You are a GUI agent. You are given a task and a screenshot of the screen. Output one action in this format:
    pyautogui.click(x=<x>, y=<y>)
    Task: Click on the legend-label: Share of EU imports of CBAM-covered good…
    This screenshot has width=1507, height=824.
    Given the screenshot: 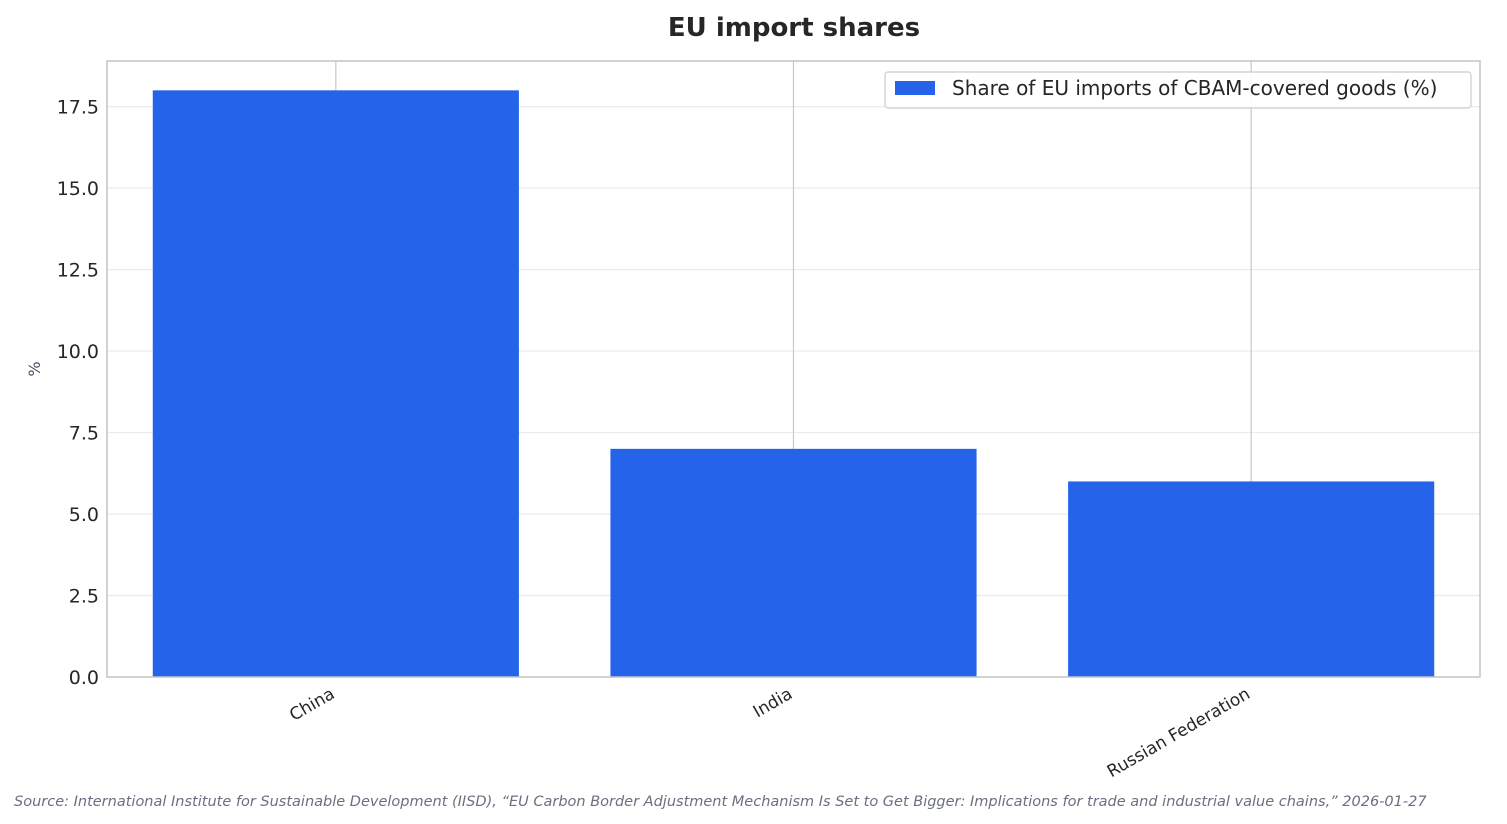 What is the action you would take?
    pyautogui.click(x=1194, y=88)
    